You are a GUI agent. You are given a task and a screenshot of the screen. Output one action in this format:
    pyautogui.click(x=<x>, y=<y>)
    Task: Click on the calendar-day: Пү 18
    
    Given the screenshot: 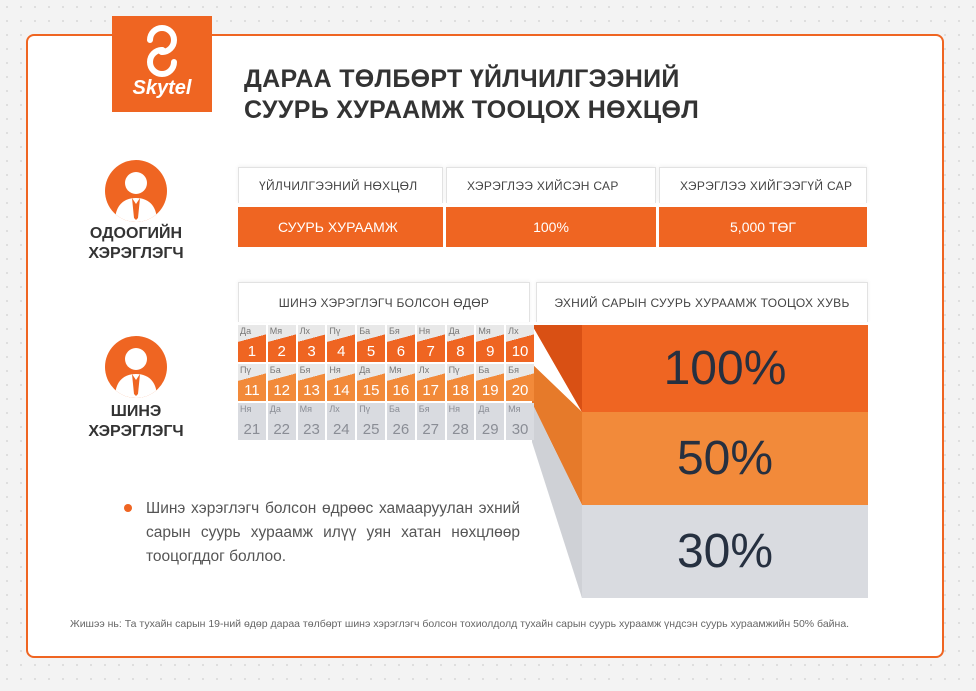 What is the action you would take?
    pyautogui.click(x=460, y=382)
    